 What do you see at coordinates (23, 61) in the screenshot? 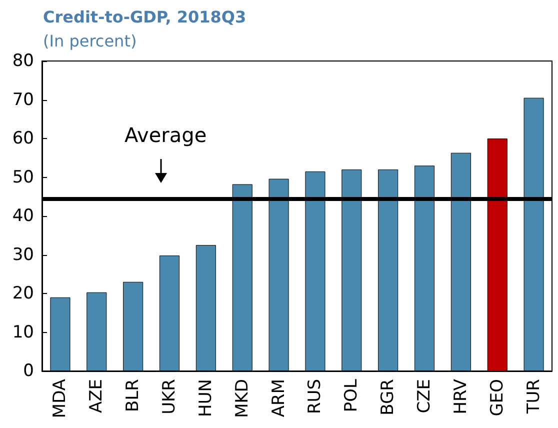
I see `y-tick-label: 80` at bounding box center [23, 61].